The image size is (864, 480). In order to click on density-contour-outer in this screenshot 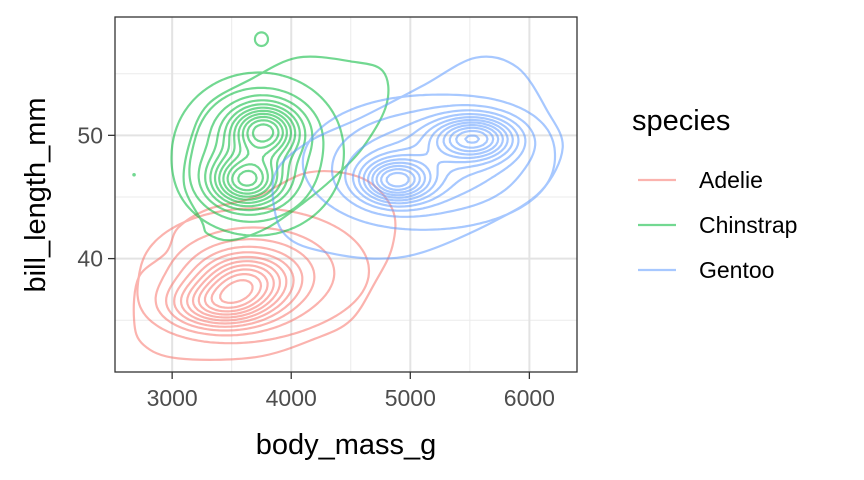, I will do `click(417, 157)`.